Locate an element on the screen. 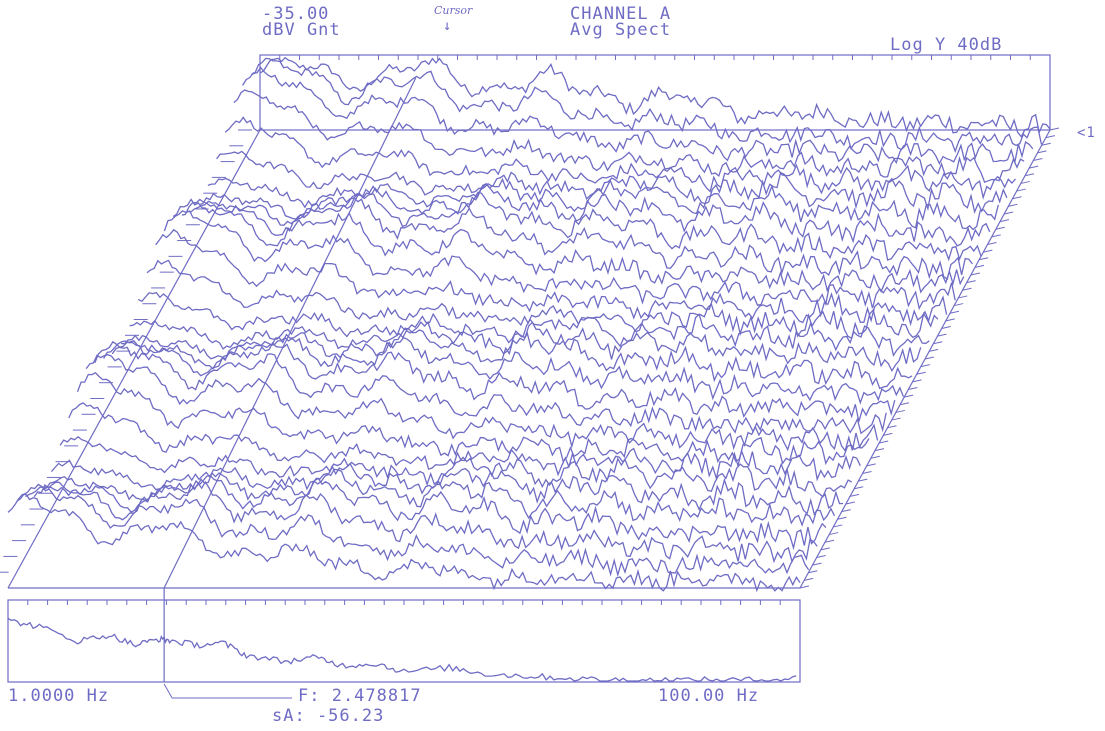  reference-units: dBV Gnt is located at coordinates (301, 30).